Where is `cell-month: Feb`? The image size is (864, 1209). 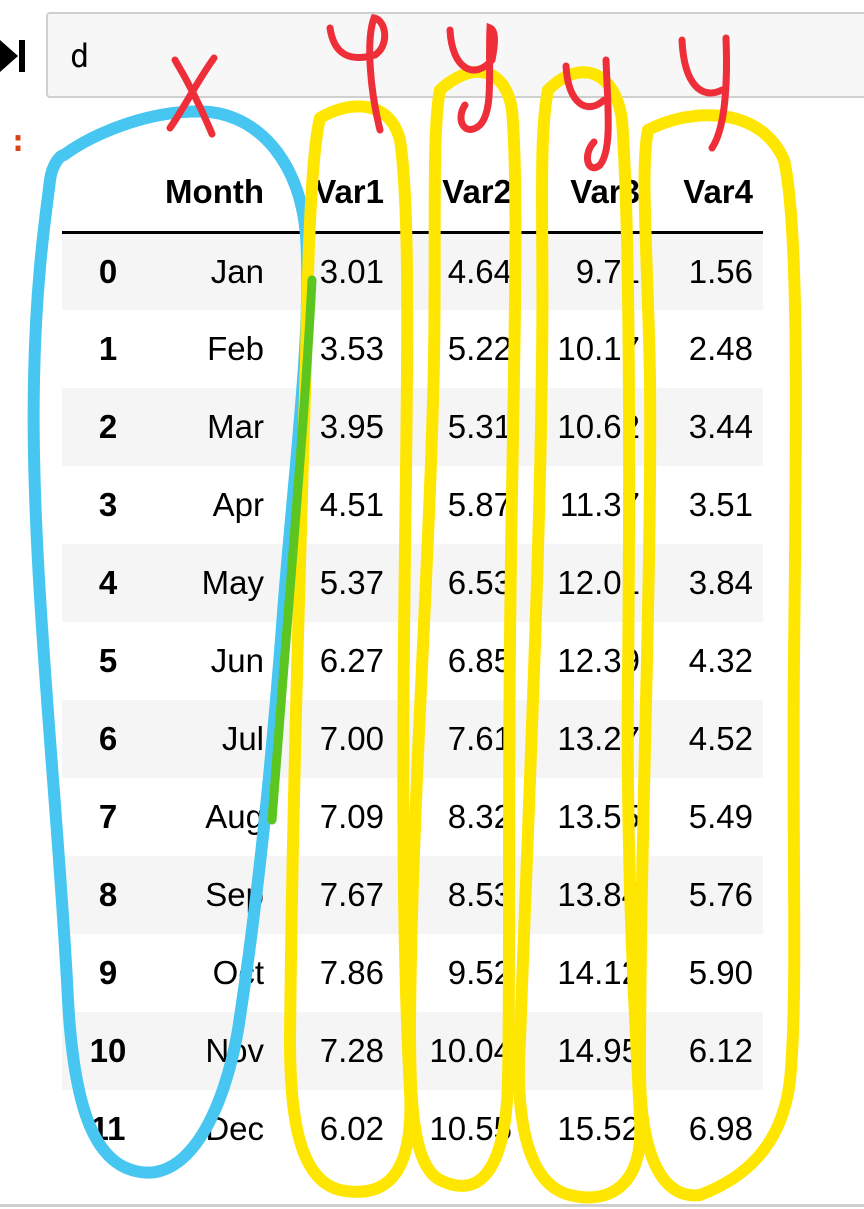 cell-month: Feb is located at coordinates (235, 348).